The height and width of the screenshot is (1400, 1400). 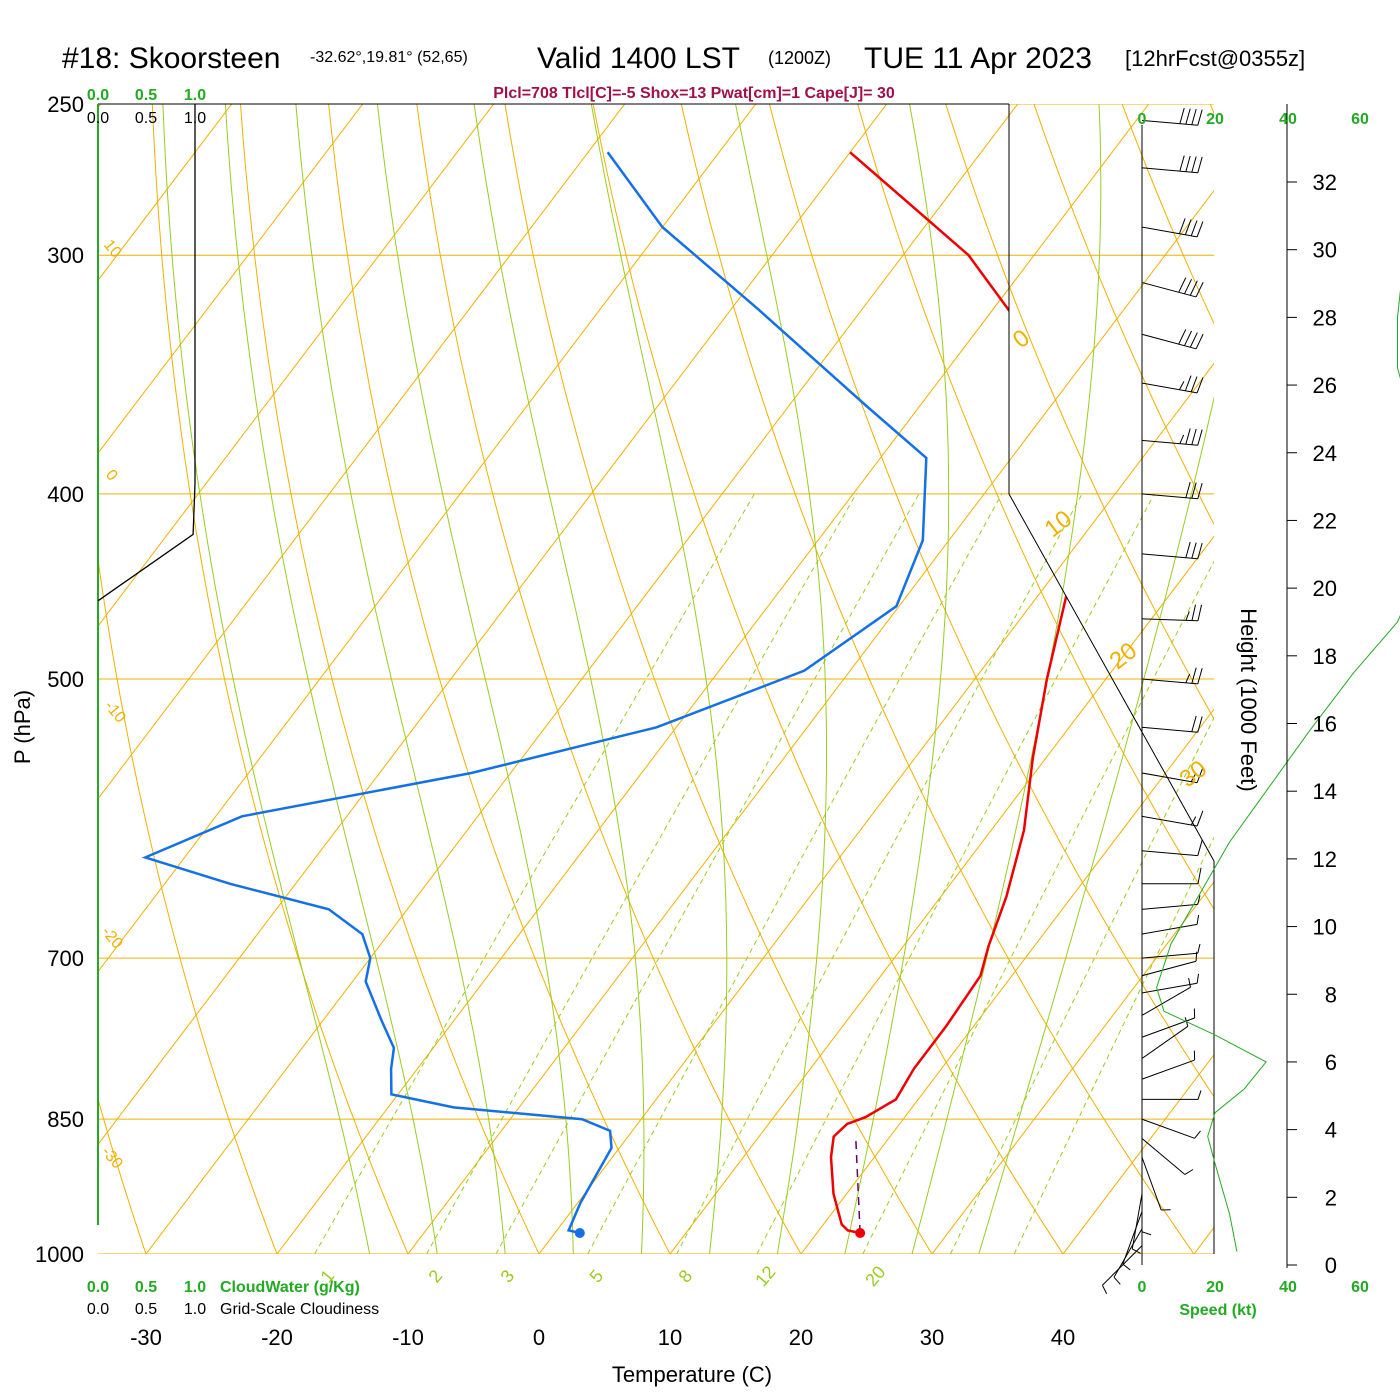 What do you see at coordinates (195, 1309) in the screenshot?
I see `cloudiness-tick-bottom: 1.0` at bounding box center [195, 1309].